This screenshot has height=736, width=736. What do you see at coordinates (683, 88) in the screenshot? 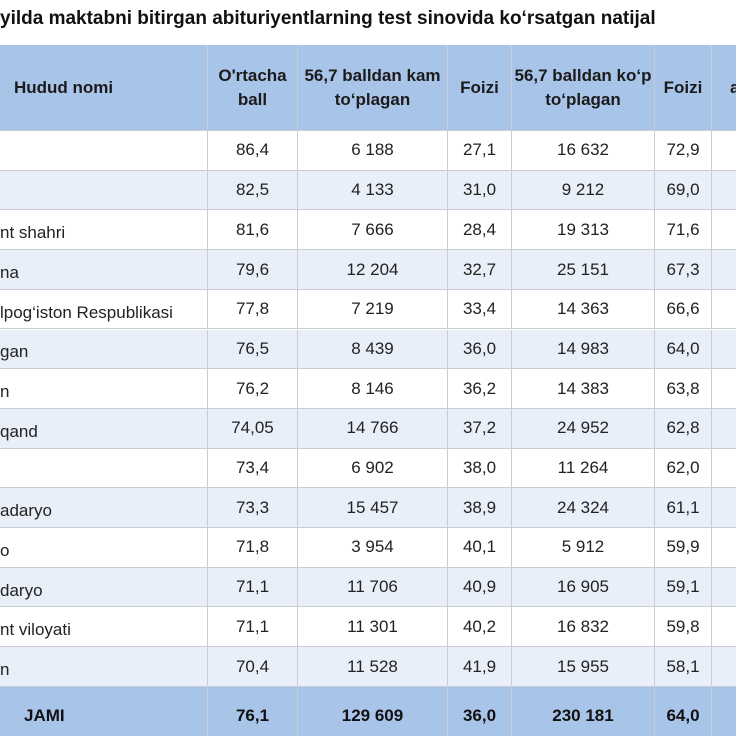
I see `header-cell: Foizi` at bounding box center [683, 88].